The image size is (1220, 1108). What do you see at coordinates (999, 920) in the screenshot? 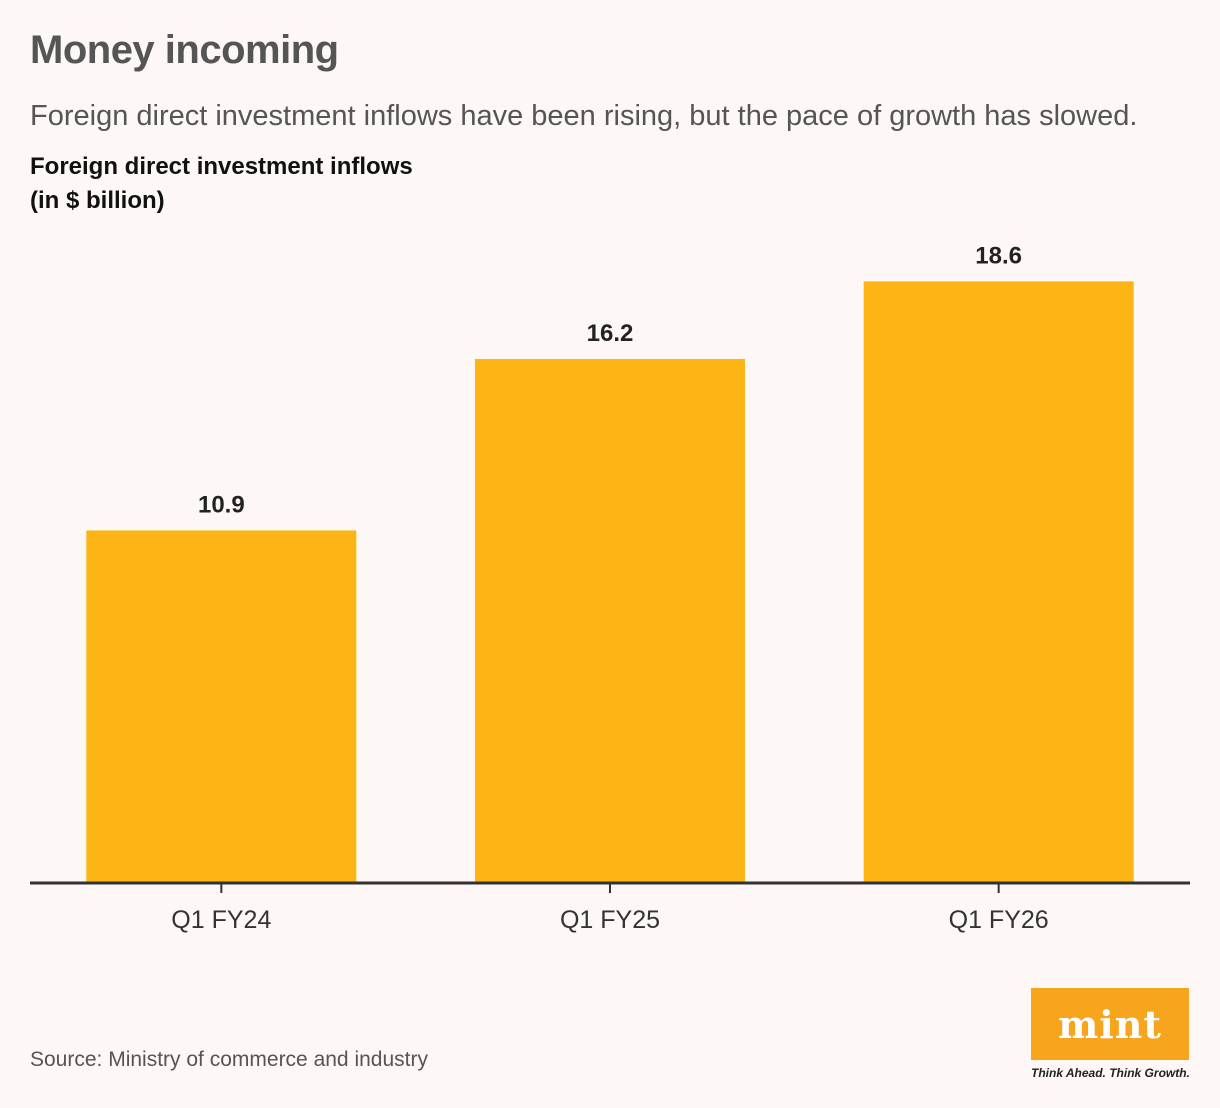
I see `x-tick-label: Q1 FY26` at bounding box center [999, 920].